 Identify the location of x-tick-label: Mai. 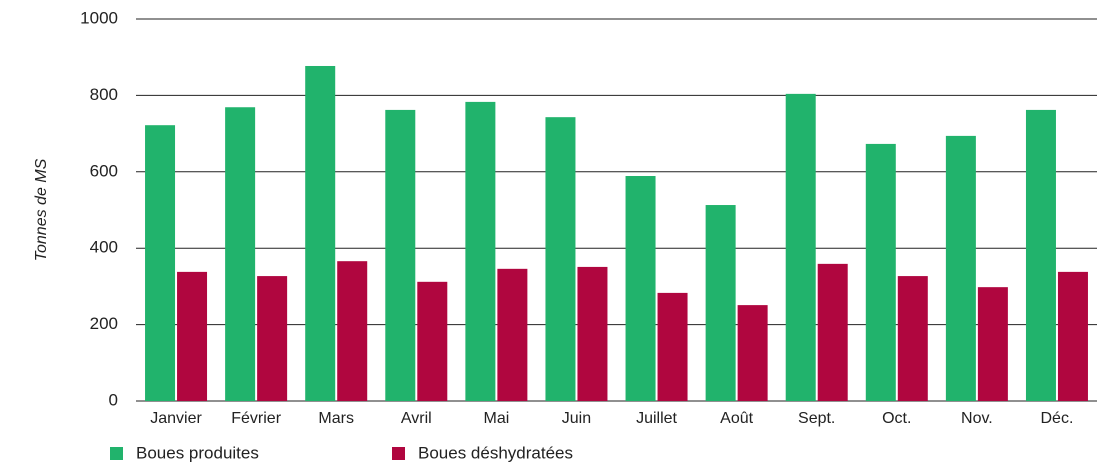
(496, 418).